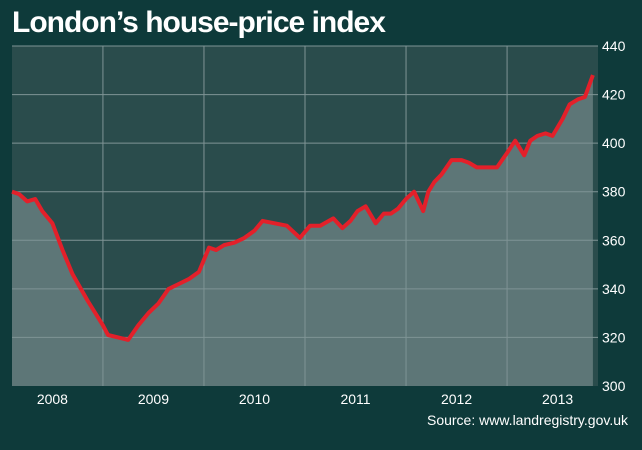 This screenshot has width=642, height=450. Describe the element at coordinates (254, 399) in the screenshot. I see `x-tick-label: 2010` at that location.